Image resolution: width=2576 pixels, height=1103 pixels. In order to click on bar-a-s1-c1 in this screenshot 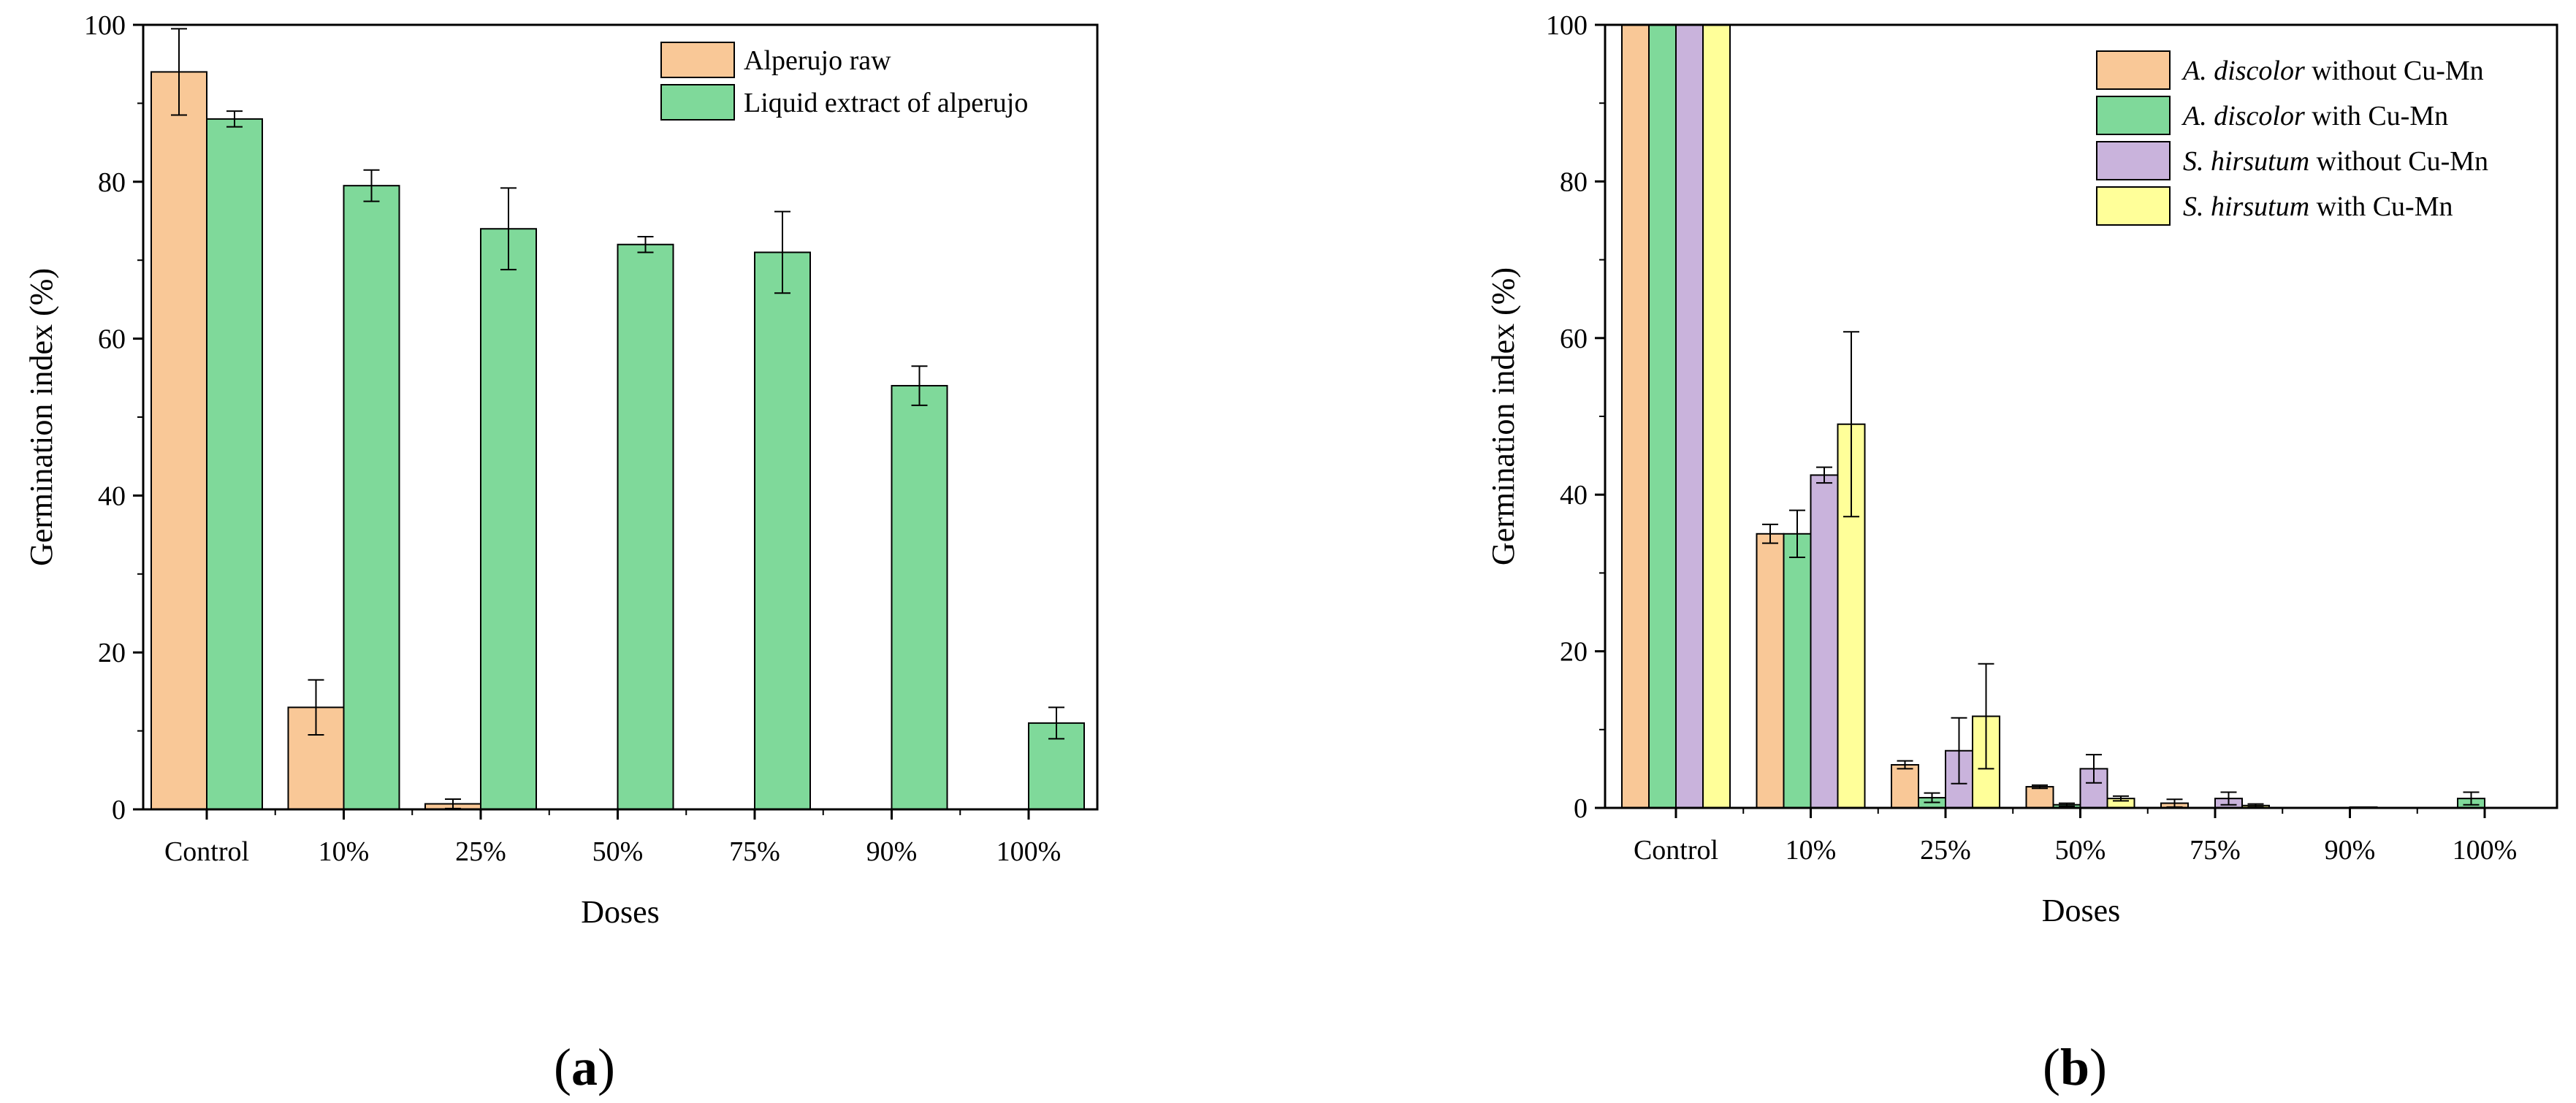, I will do `click(372, 498)`.